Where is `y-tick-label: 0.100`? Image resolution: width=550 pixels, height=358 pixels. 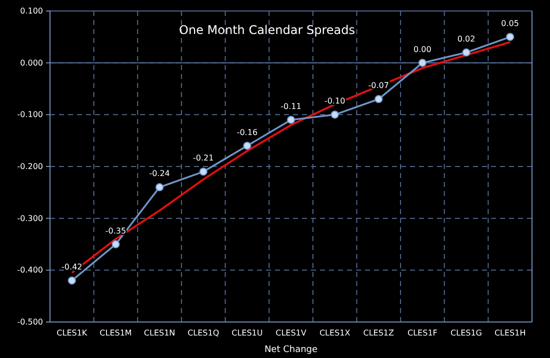 y-tick-label: 0.100 is located at coordinates (31, 11).